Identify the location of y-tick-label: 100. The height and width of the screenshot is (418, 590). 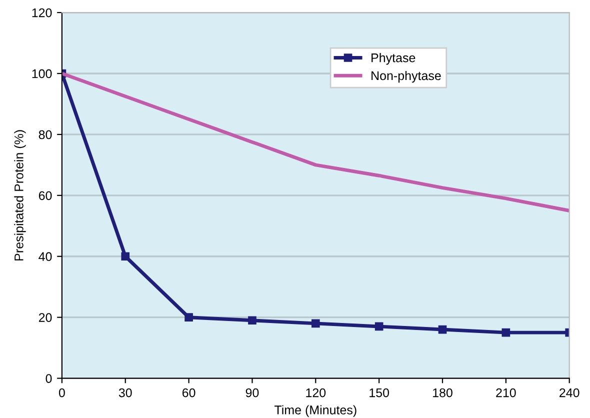
(42, 73).